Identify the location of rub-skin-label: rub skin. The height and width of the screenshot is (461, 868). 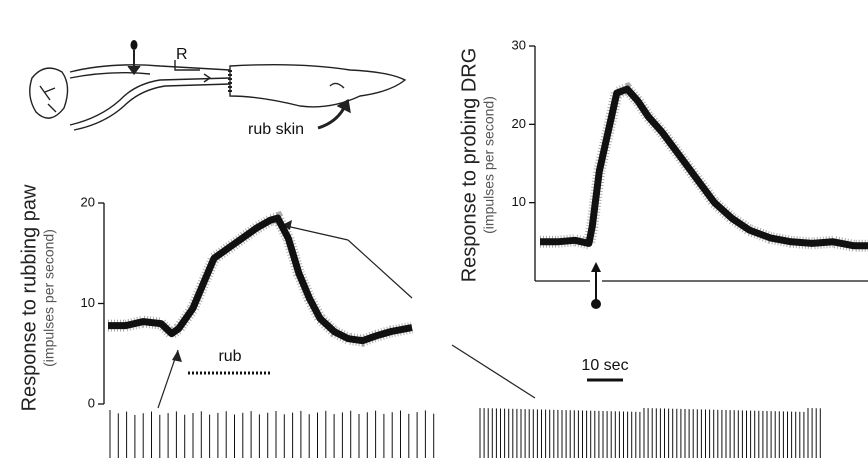
(276, 129).